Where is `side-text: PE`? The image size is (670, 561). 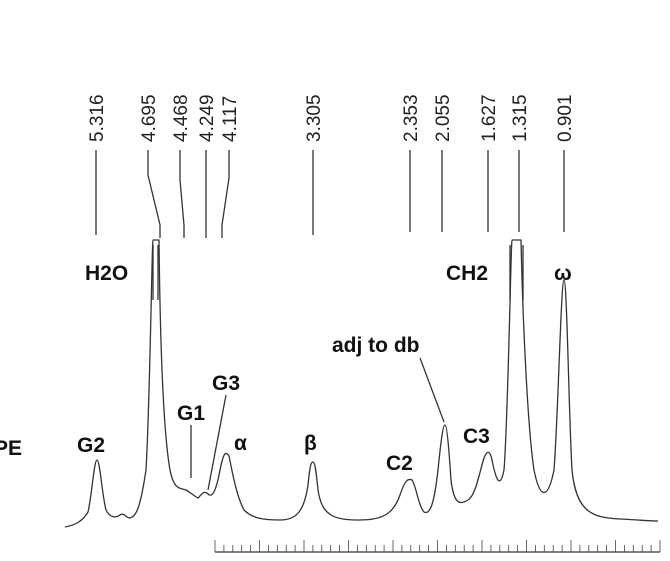
side-text: PE is located at coordinates (11, 448).